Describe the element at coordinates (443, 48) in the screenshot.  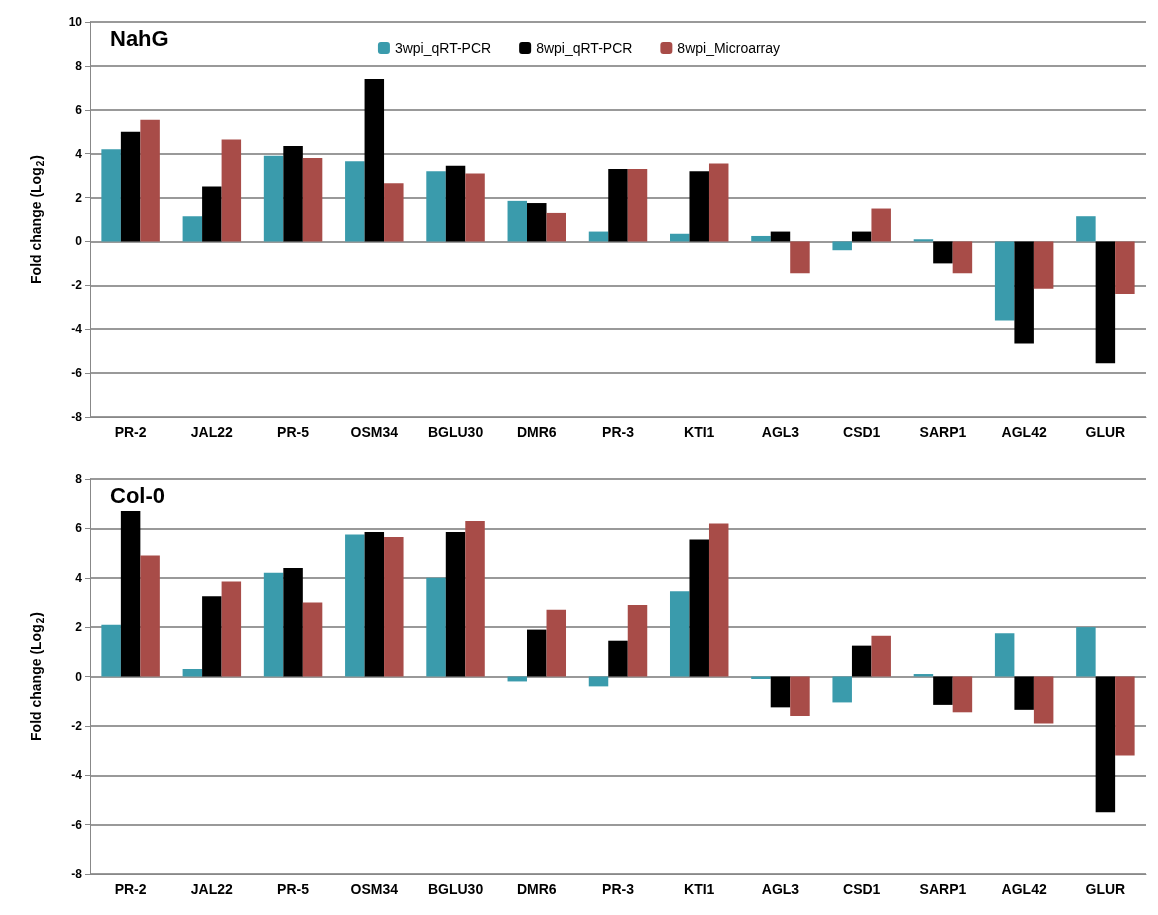
I see `legend-label: 3wpi_qRT-PCR` at that location.